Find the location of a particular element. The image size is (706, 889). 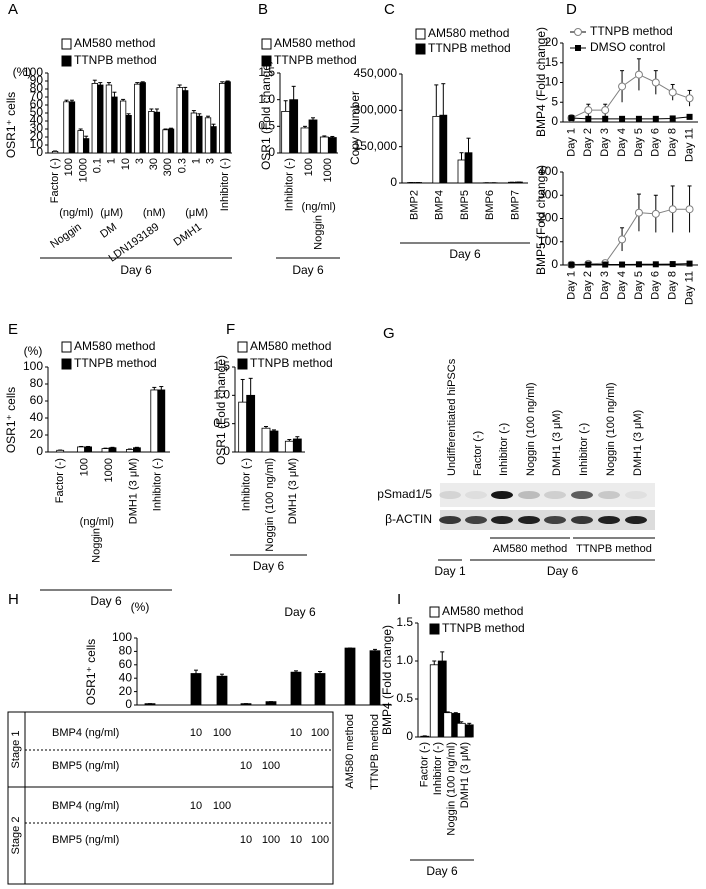

x-tick-label: 0.1 is located at coordinates (97, 165).